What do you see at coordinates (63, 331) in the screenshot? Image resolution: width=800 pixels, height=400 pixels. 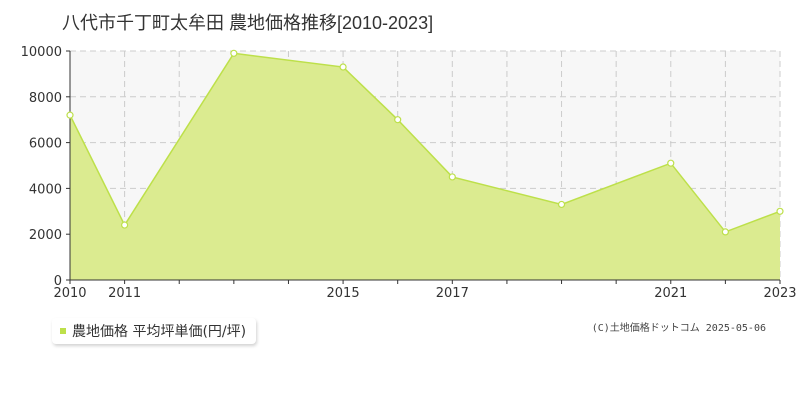 I see `legend-swatch` at bounding box center [63, 331].